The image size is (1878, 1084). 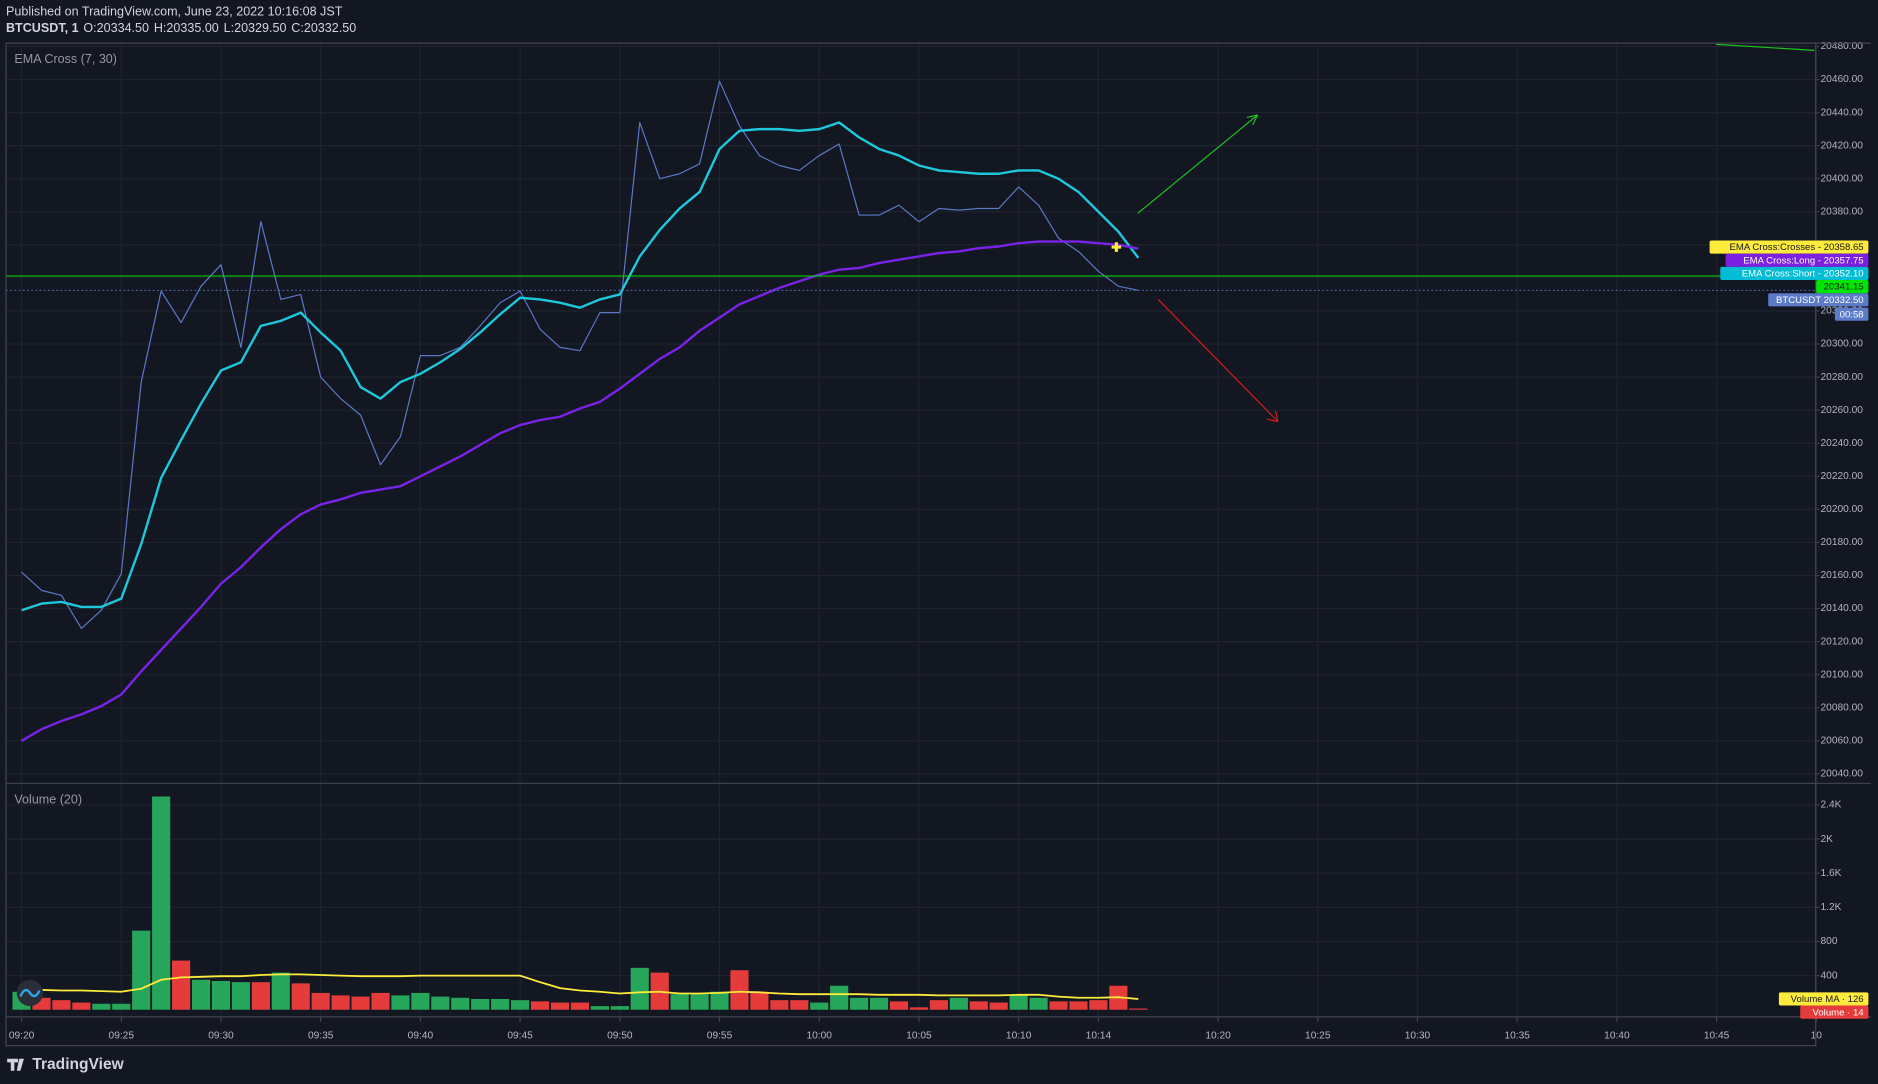 What do you see at coordinates (1842, 707) in the screenshot?
I see `y-tick-label: 20080.00` at bounding box center [1842, 707].